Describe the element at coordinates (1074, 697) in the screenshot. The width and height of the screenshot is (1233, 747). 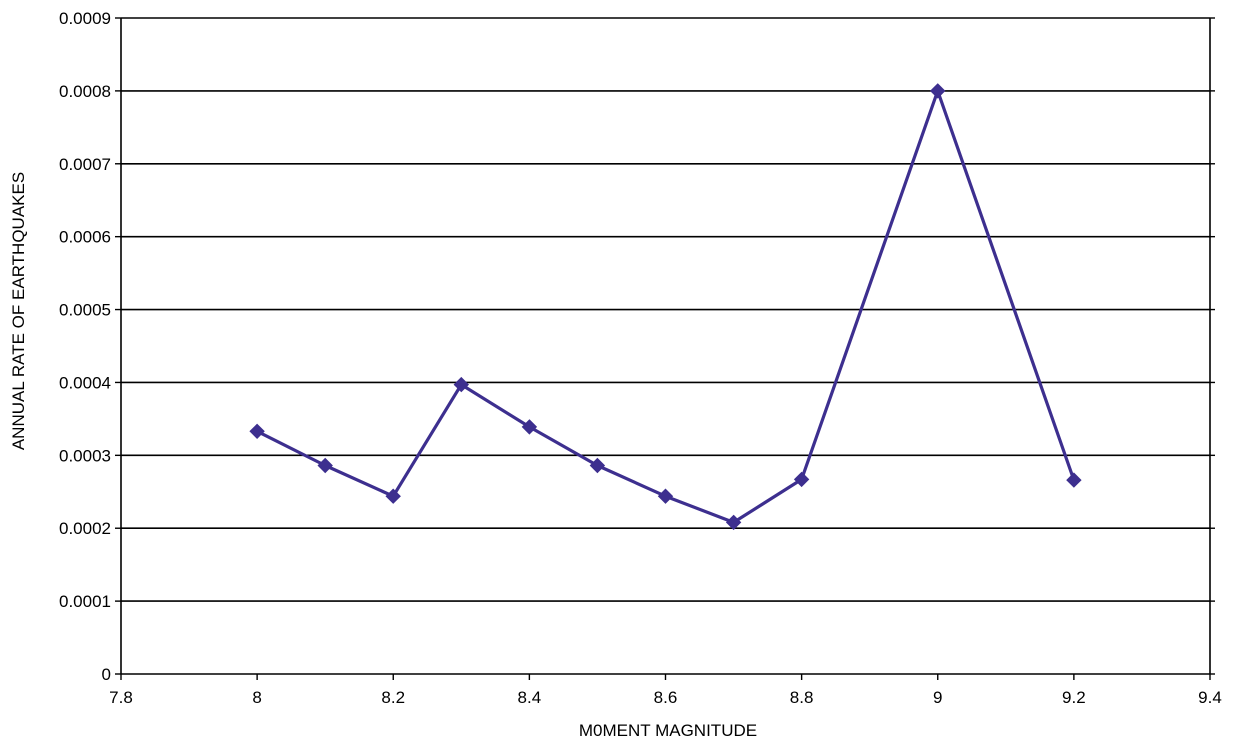
I see `x-tick-label: 9.2` at that location.